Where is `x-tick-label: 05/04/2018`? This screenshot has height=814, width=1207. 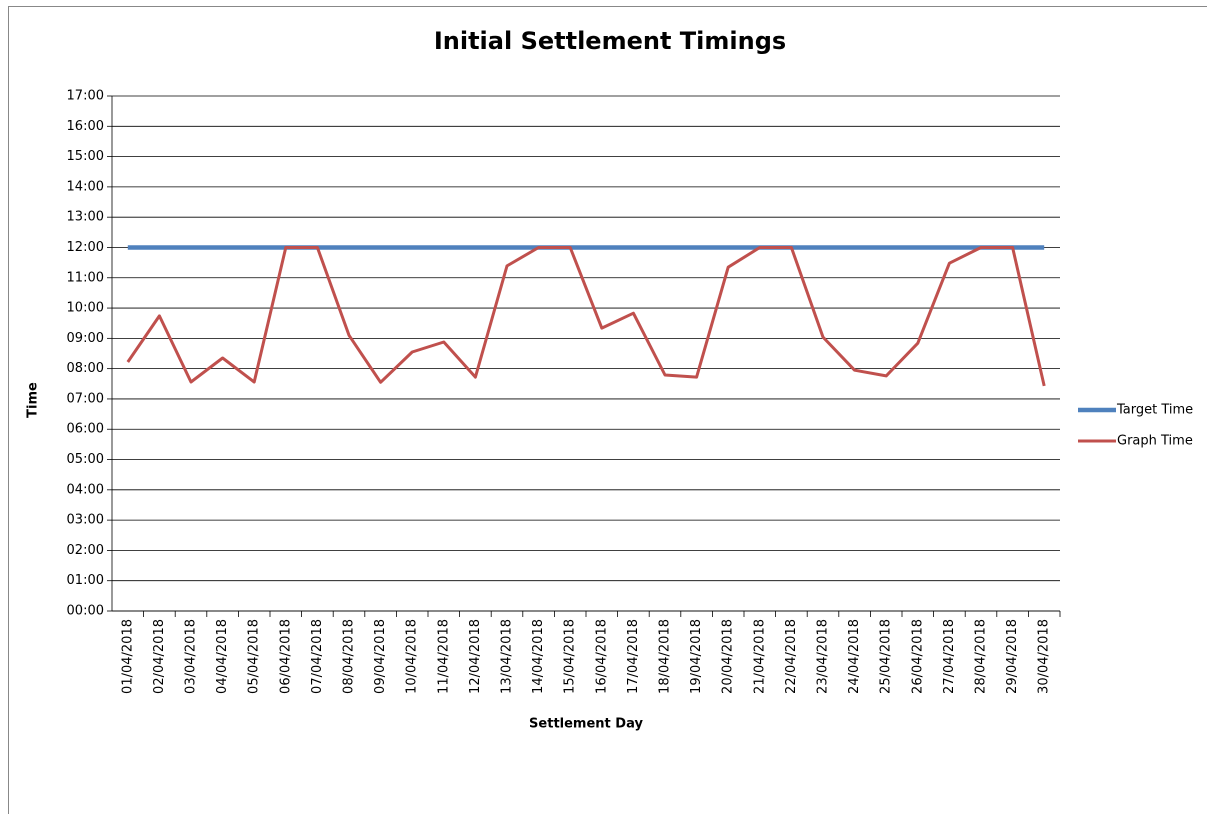 x-tick-label: 05/04/2018 is located at coordinates (254, 656).